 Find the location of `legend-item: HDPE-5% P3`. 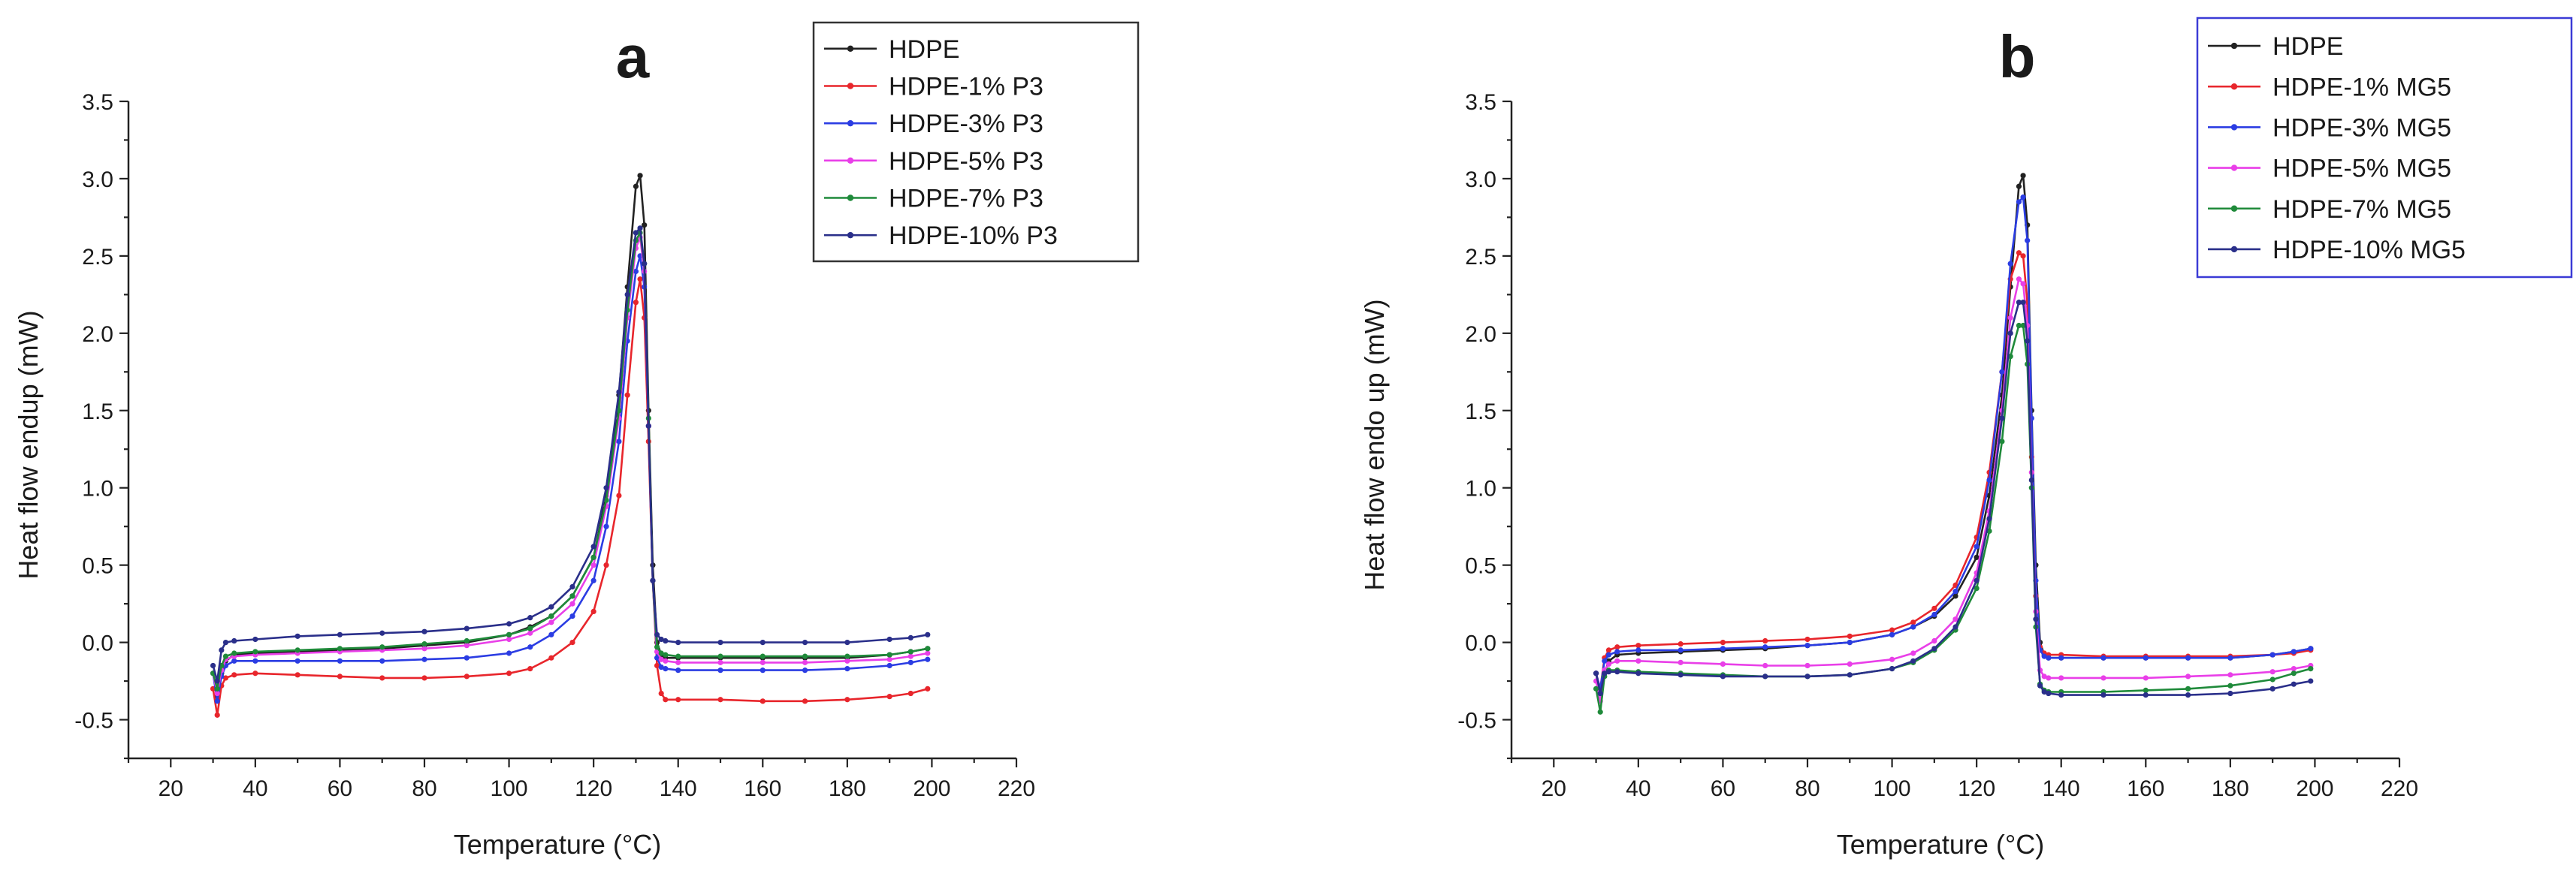

legend-item: HDPE-5% P3 is located at coordinates (933, 161).